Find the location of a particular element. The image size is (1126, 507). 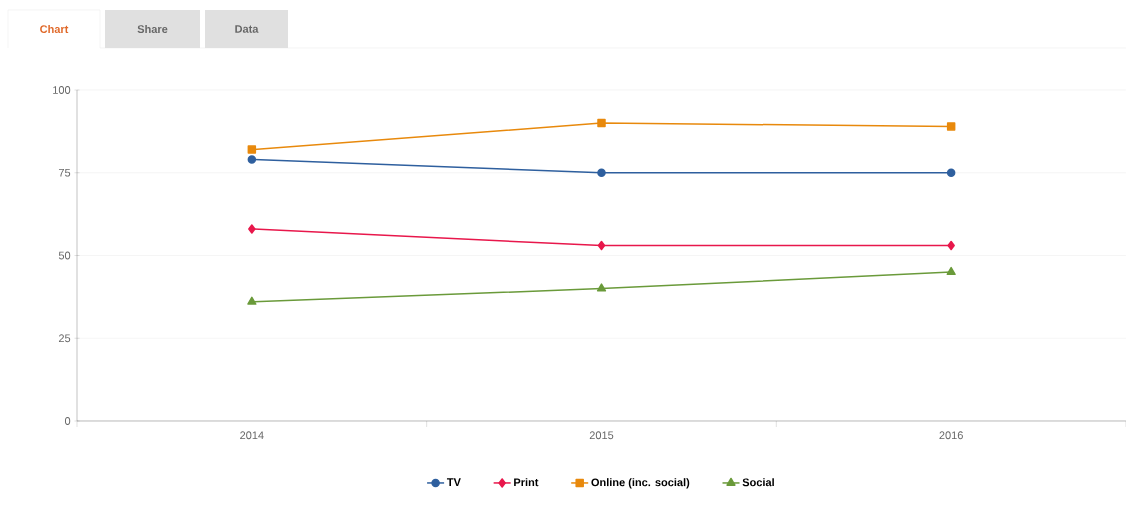

legend-label: TV is located at coordinates (453, 482).